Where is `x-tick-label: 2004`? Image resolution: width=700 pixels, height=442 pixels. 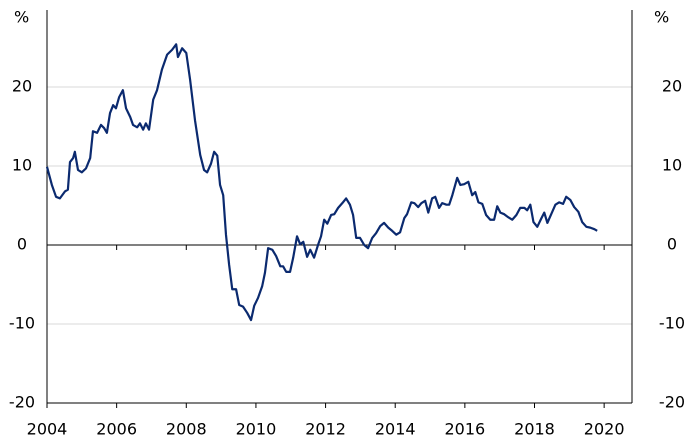 x-tick-label: 2004 is located at coordinates (47, 429).